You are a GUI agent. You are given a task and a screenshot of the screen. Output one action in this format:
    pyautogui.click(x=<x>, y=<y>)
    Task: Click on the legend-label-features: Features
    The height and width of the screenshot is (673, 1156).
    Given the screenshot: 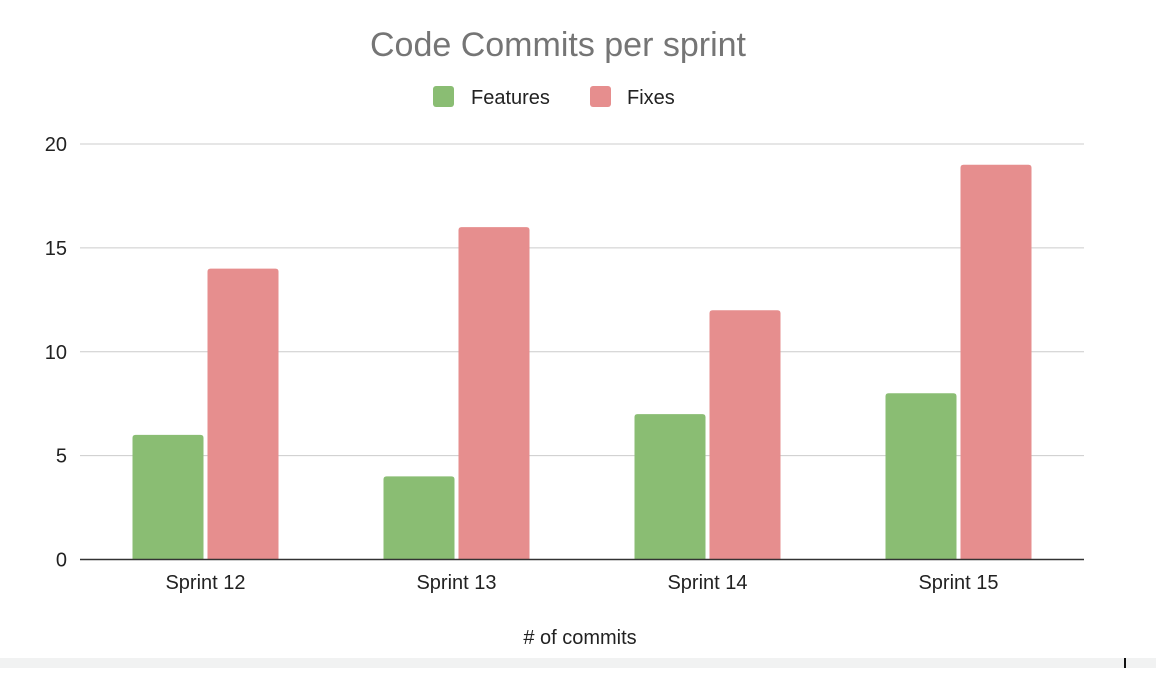 What is the action you would take?
    pyautogui.click(x=510, y=98)
    